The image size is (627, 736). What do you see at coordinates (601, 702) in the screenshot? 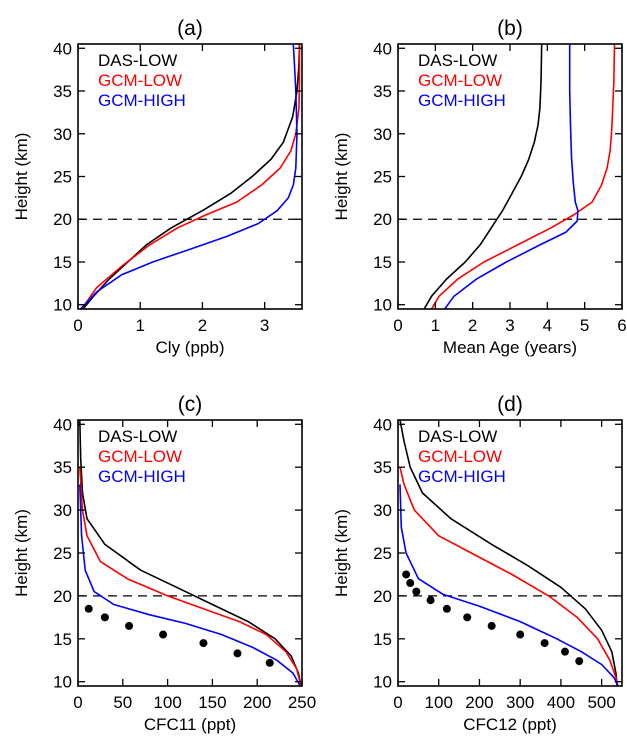
I see `x-tick-label: 500` at bounding box center [601, 702].